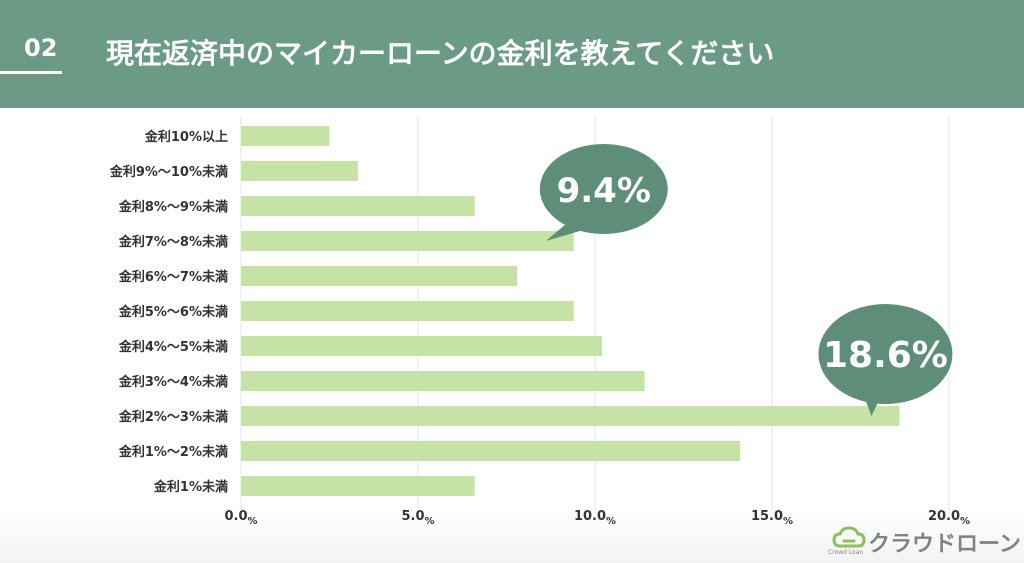 The image size is (1024, 563). What do you see at coordinates (173, 452) in the screenshot?
I see `category-label: 金利1%～2%未満` at bounding box center [173, 452].